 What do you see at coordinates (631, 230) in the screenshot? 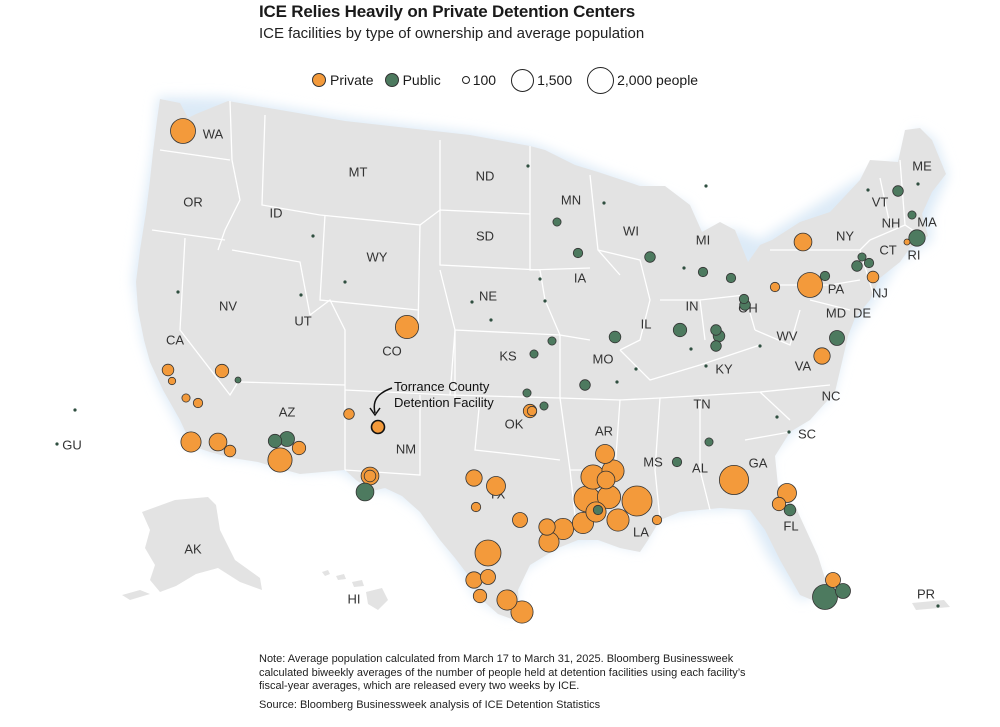
I see `state-label-wi: WI` at bounding box center [631, 230].